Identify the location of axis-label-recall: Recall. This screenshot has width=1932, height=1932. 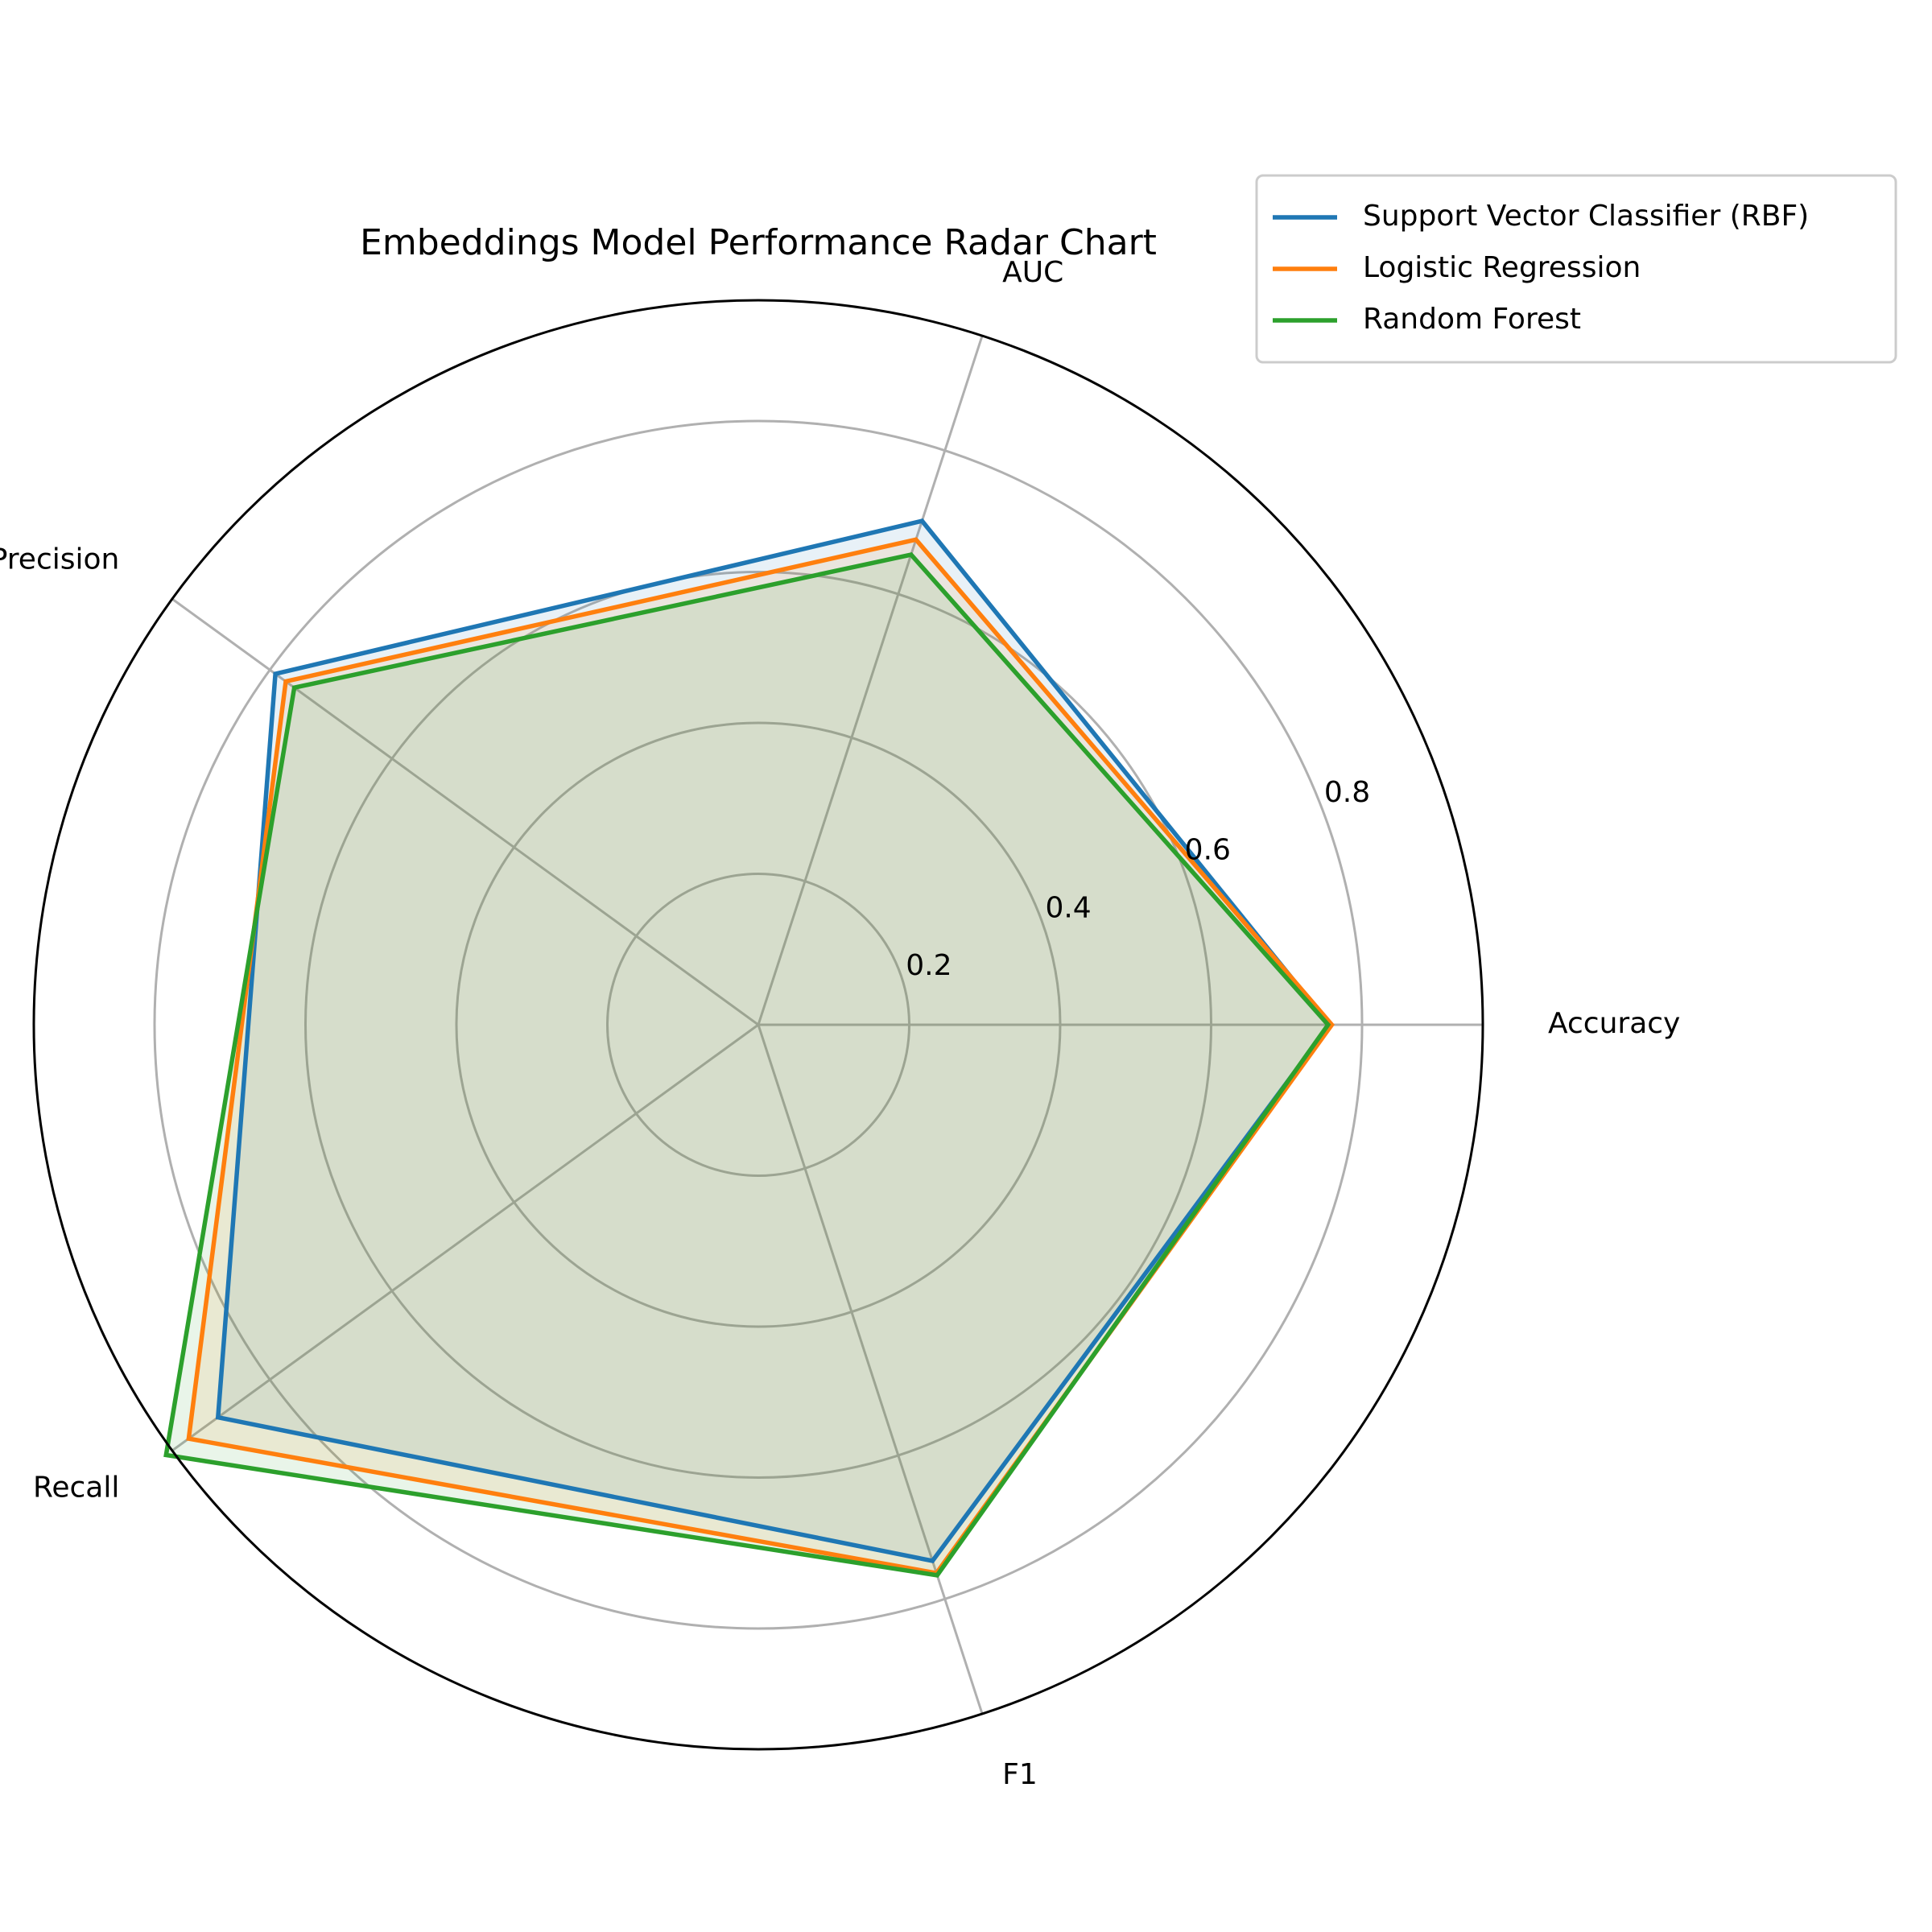
(76, 1488).